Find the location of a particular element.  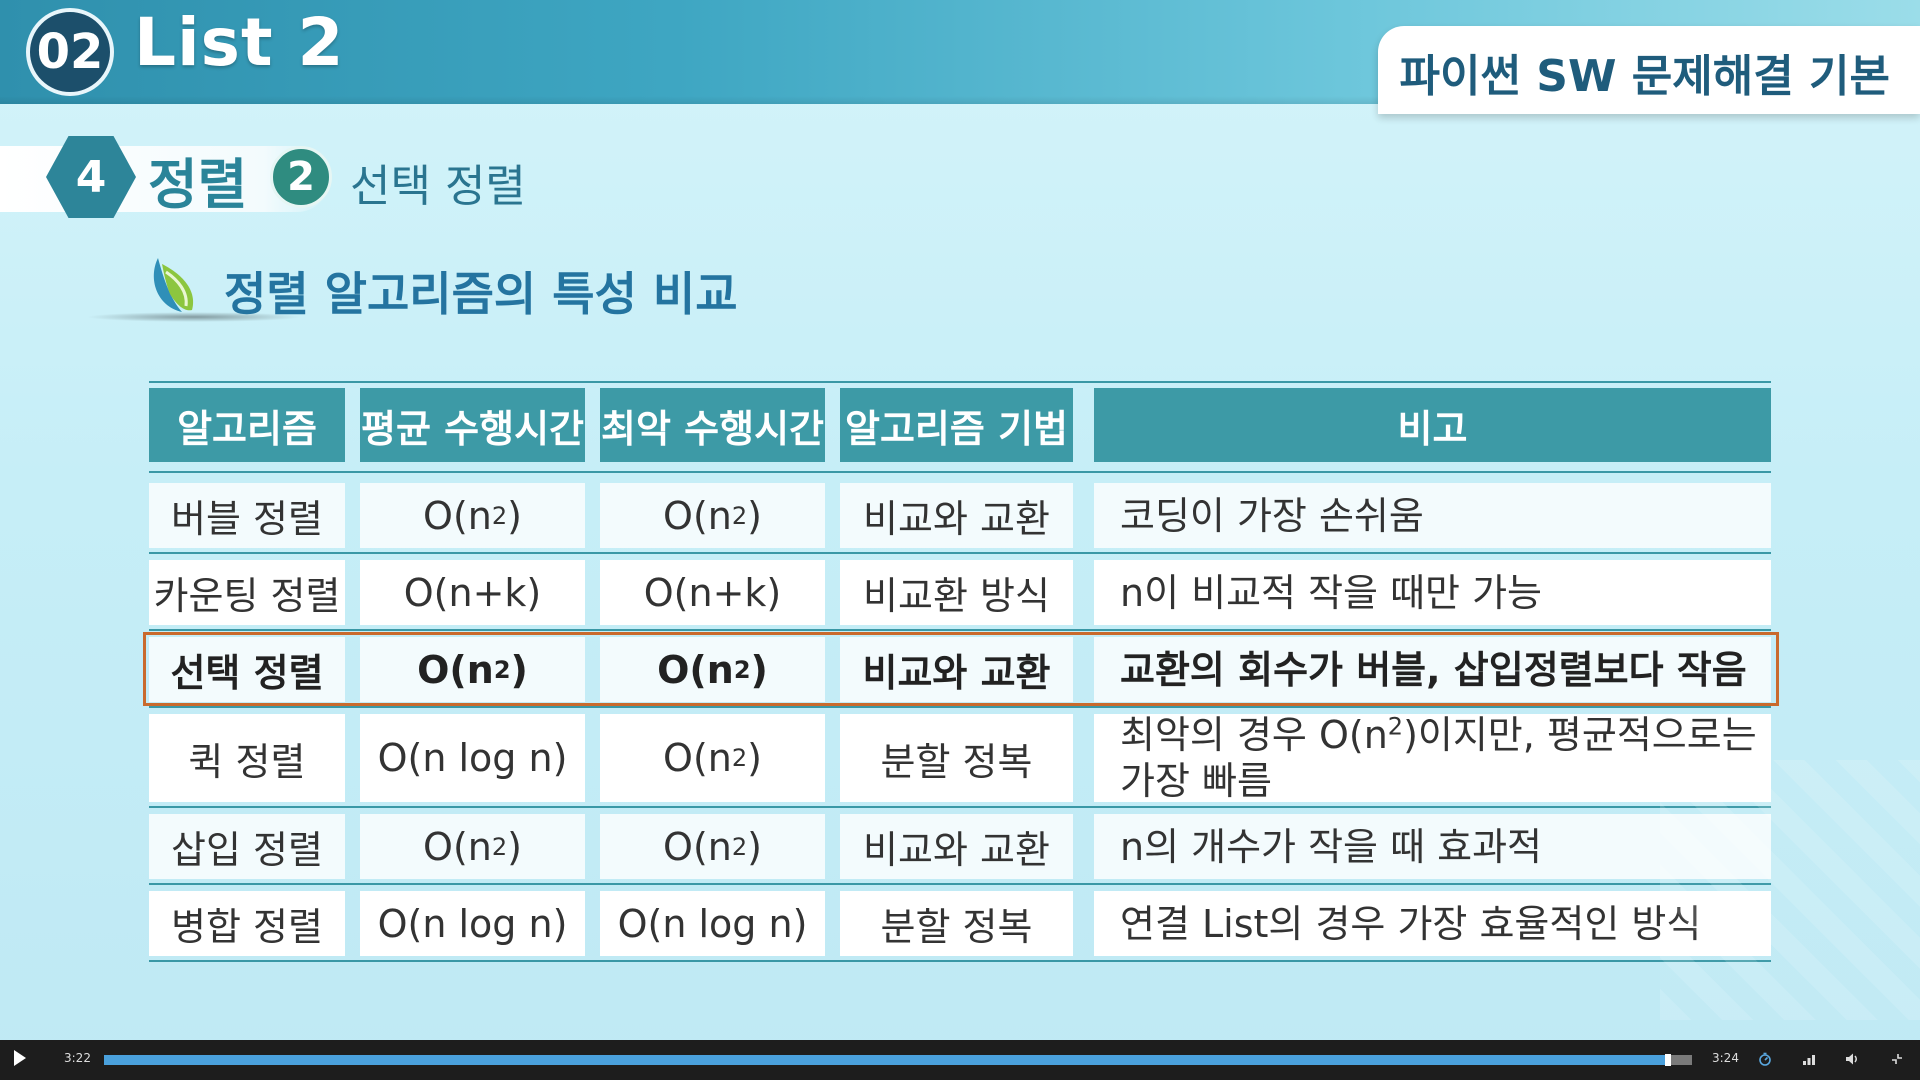

remarks-cell: 코딩이 가장 손쉬움 is located at coordinates (1432, 515).